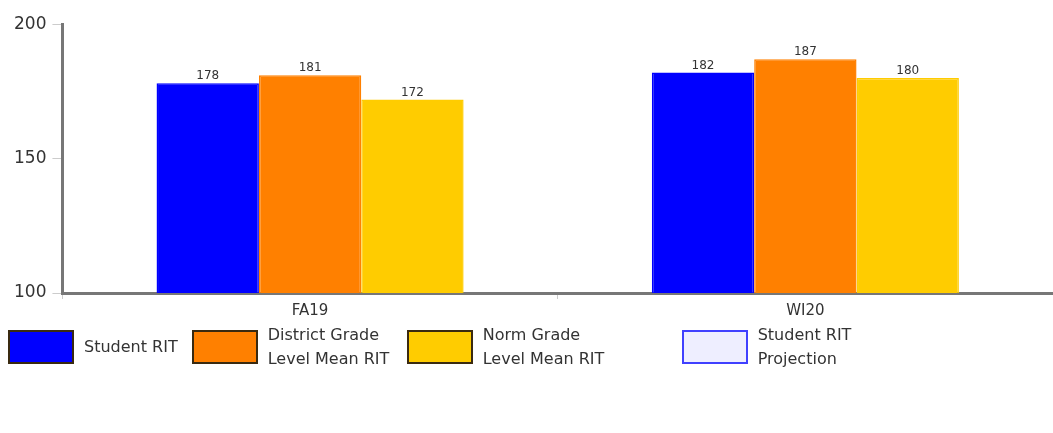 The height and width of the screenshot is (433, 1053). I want to click on data-label: 181, so click(310, 67).